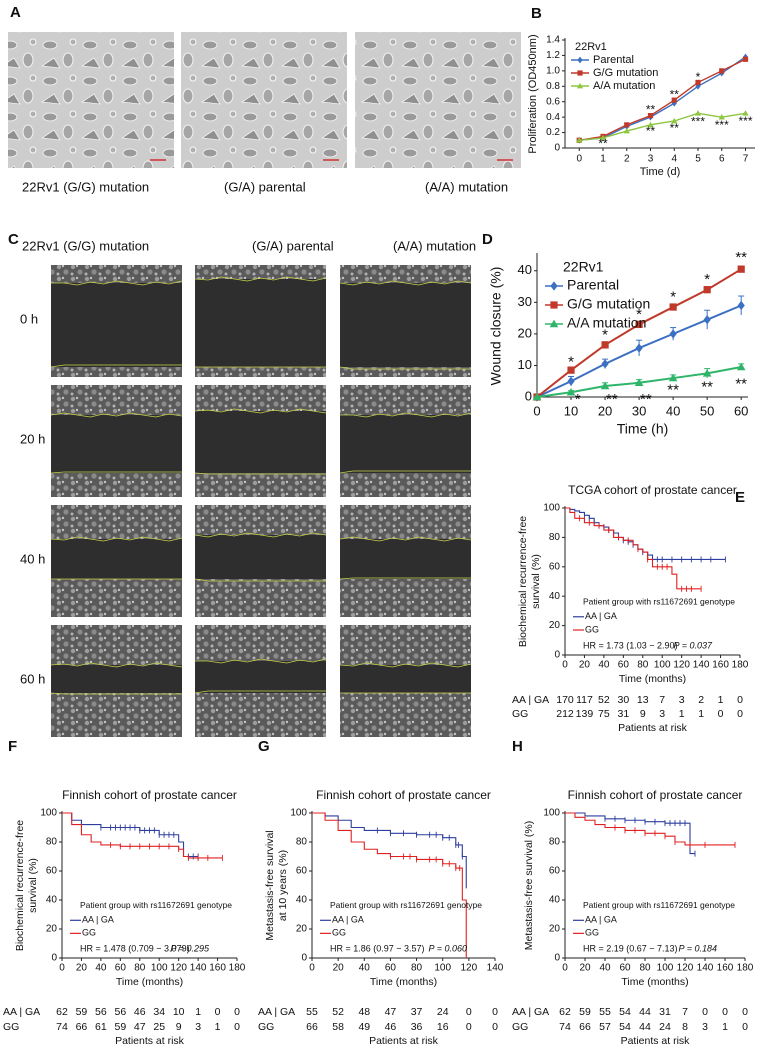  What do you see at coordinates (442, 968) in the screenshot?
I see `x-tick-label: 100` at bounding box center [442, 968].